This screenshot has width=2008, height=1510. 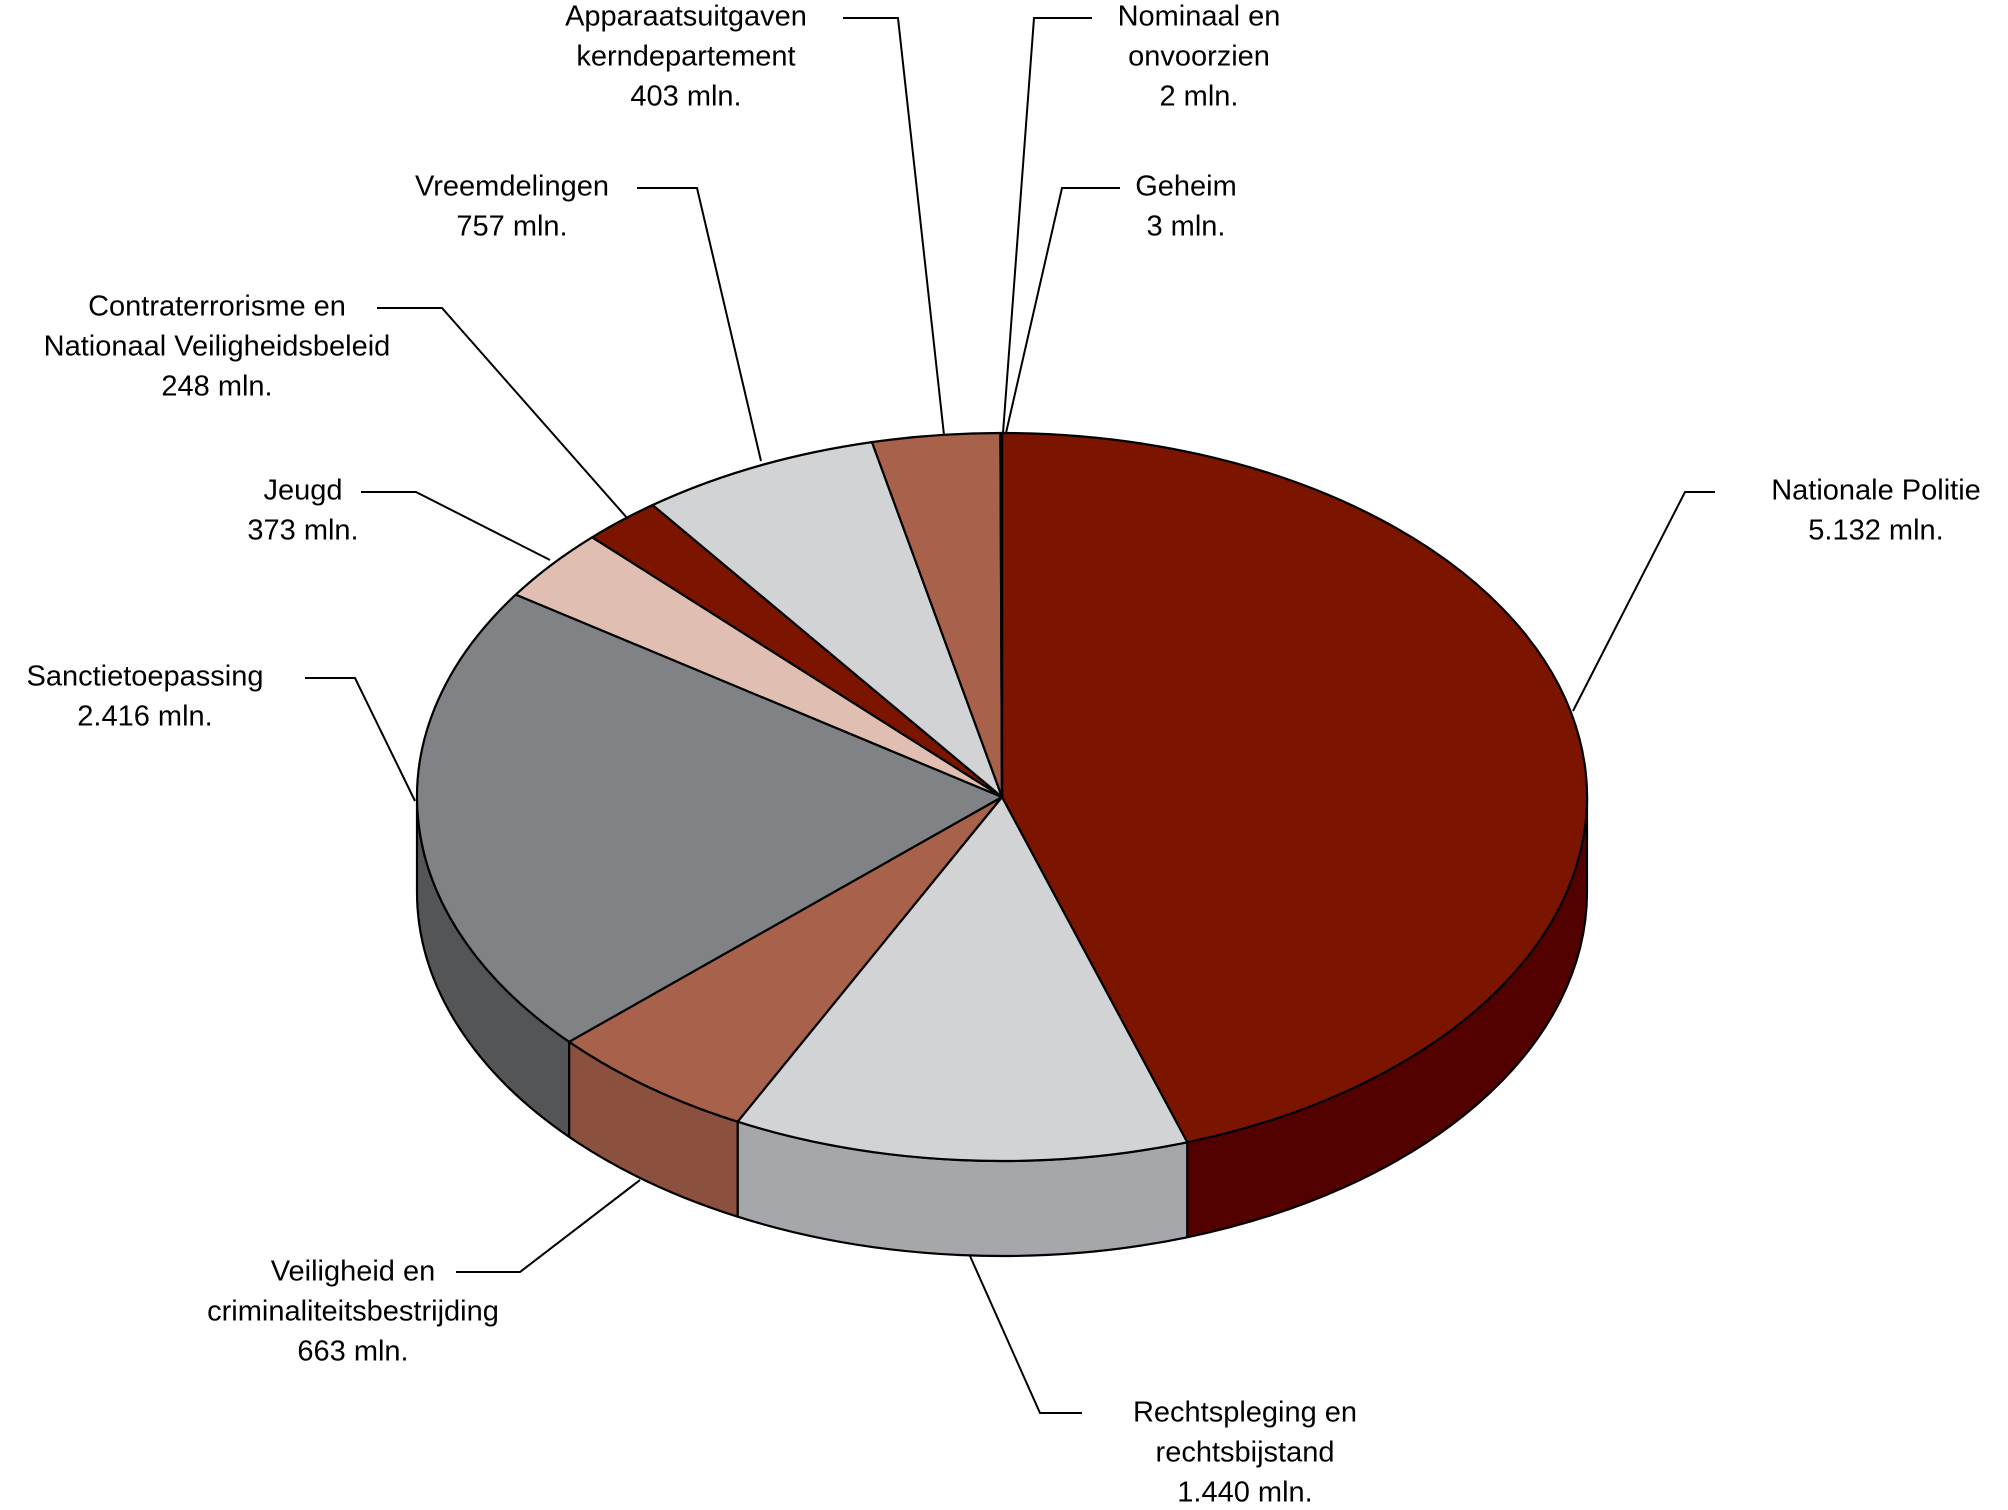 I want to click on slice-label-8-line-2: 2 mln., so click(x=1199, y=97).